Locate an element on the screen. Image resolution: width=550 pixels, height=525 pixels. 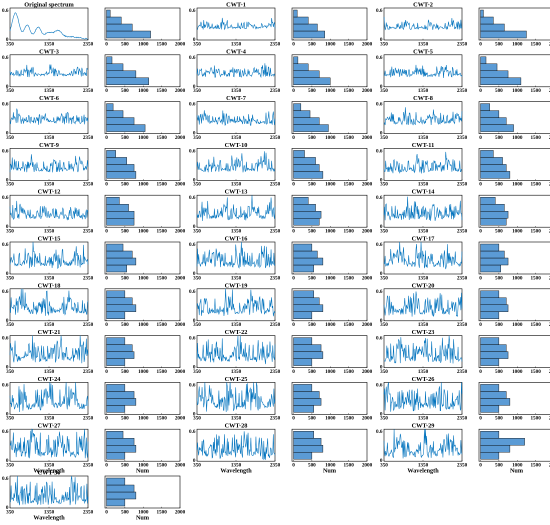
panel-title: CWT-12 is located at coordinates (49, 192).